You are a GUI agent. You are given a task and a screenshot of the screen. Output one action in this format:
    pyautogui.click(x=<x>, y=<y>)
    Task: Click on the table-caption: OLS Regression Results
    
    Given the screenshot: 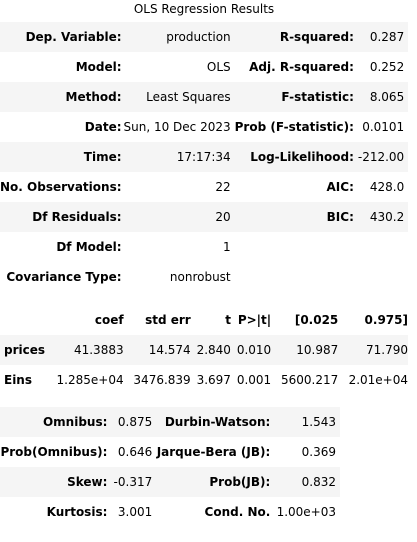 What is the action you would take?
    pyautogui.click(x=204, y=9)
    